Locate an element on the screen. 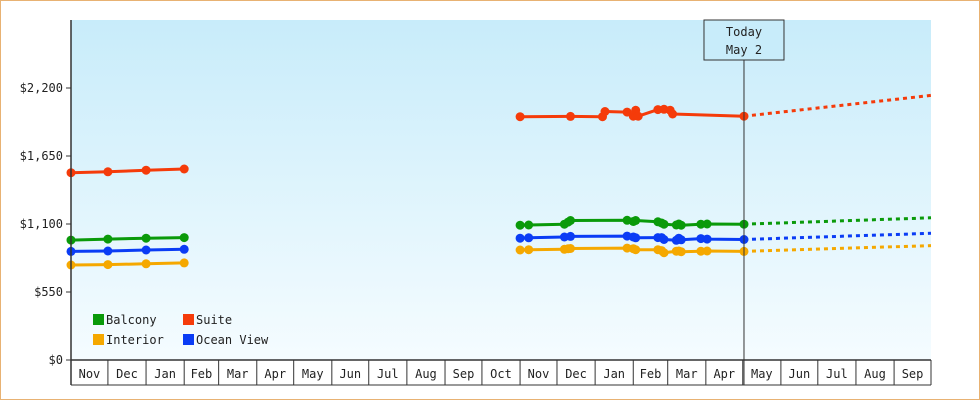 This screenshot has height=400, width=980. legend-label: Balcony is located at coordinates (131, 320).